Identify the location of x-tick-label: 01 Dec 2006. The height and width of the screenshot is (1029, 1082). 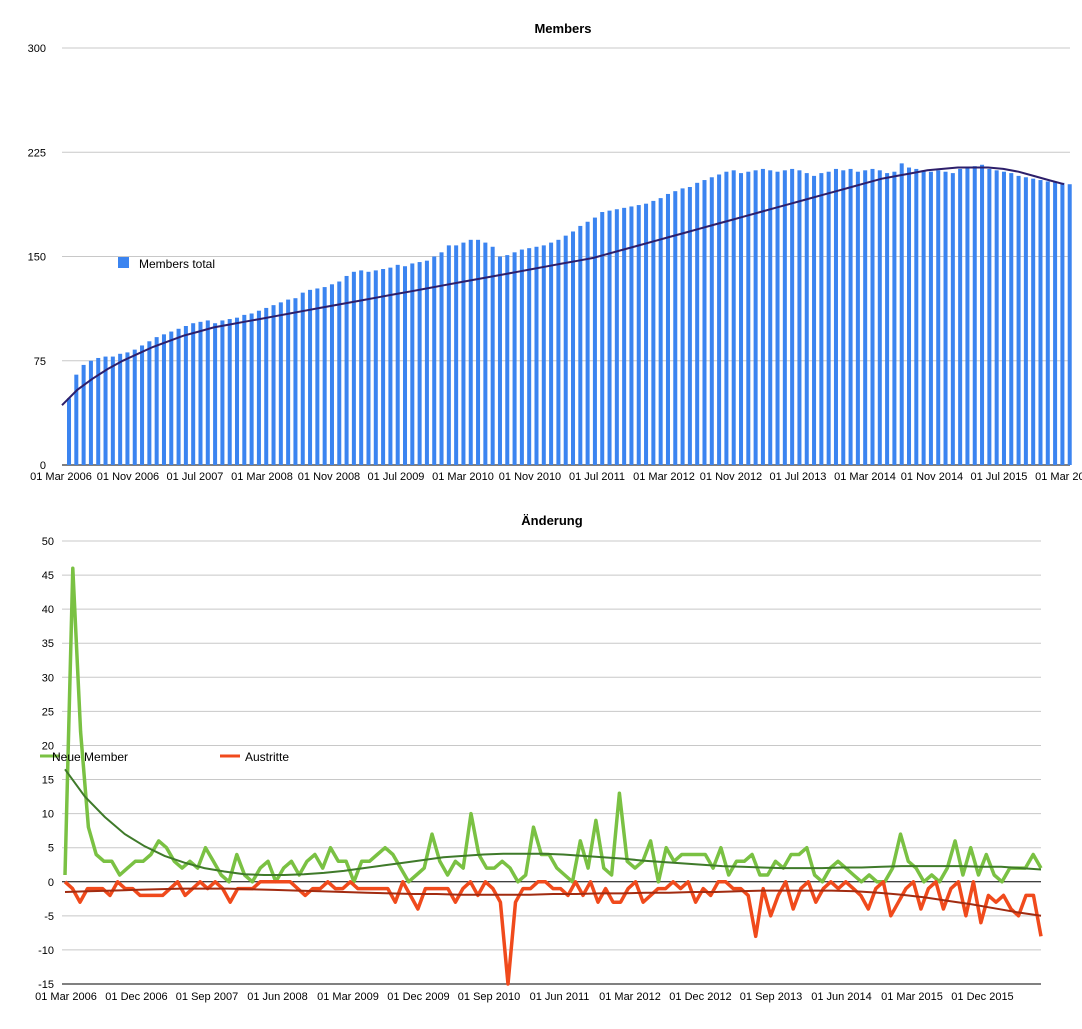
(136, 997).